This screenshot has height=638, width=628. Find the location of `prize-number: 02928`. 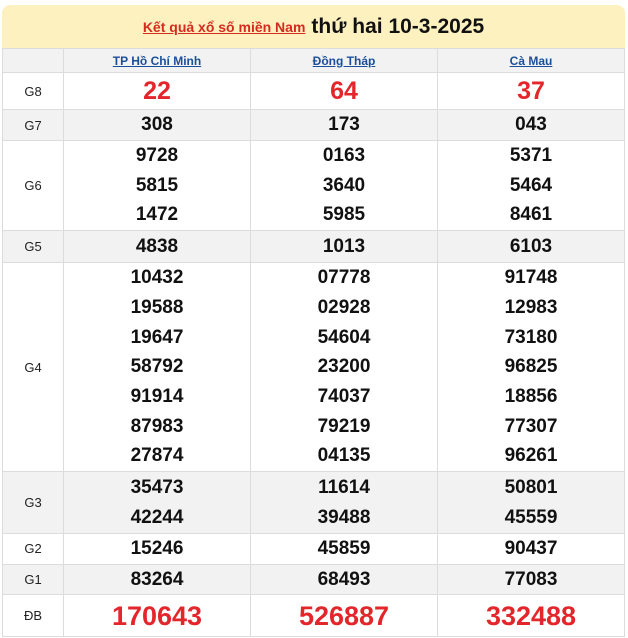

prize-number: 02928 is located at coordinates (344, 307).